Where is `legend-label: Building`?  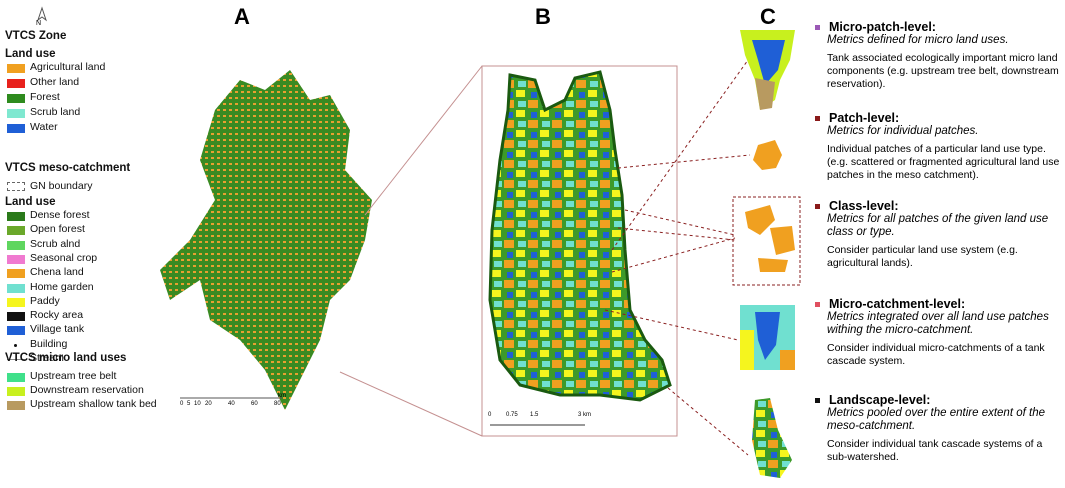
legend-label: Building is located at coordinates (49, 343).